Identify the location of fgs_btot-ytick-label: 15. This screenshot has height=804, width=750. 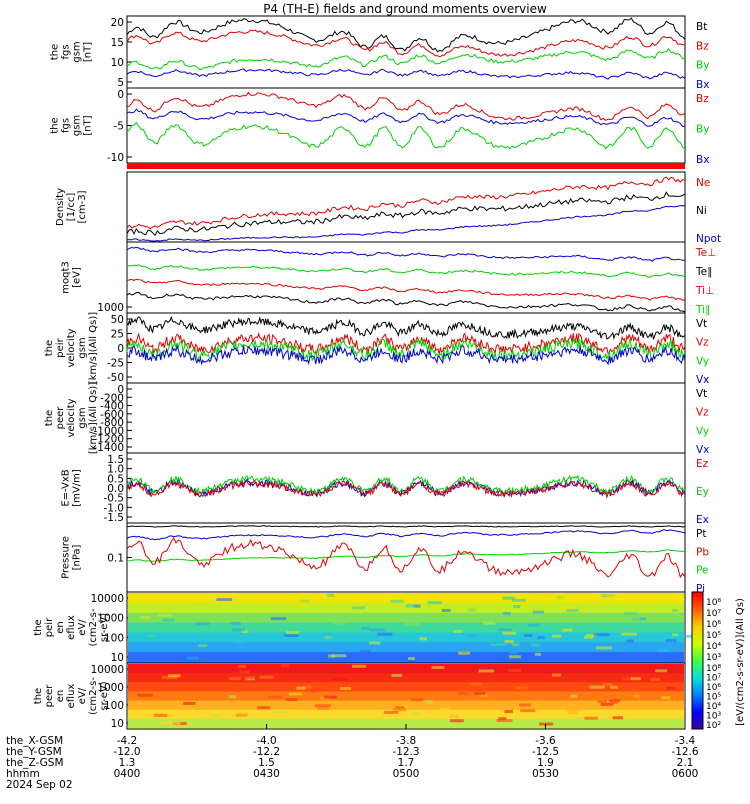
(117, 43).